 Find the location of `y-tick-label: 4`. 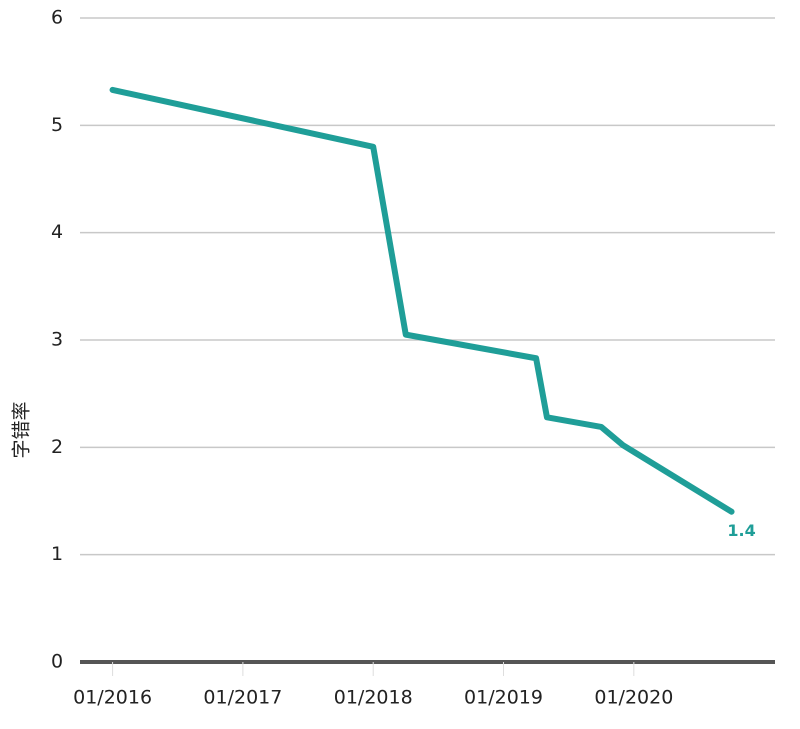

y-tick-label: 4 is located at coordinates (57, 232).